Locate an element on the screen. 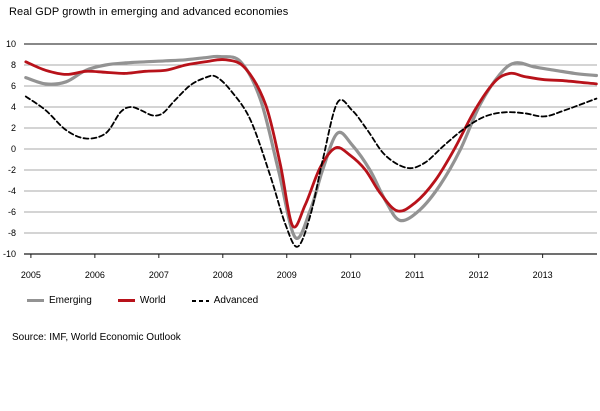 The height and width of the screenshot is (411, 600). x-tick-label: 2006 is located at coordinates (95, 275).